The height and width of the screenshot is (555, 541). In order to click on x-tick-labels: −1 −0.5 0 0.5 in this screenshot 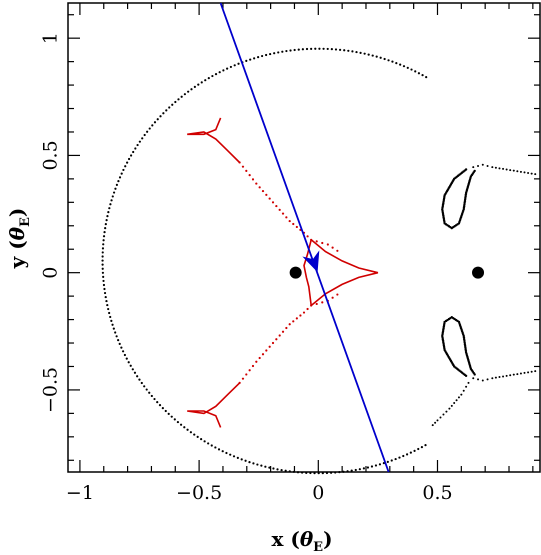, I will do `click(259, 493)`.